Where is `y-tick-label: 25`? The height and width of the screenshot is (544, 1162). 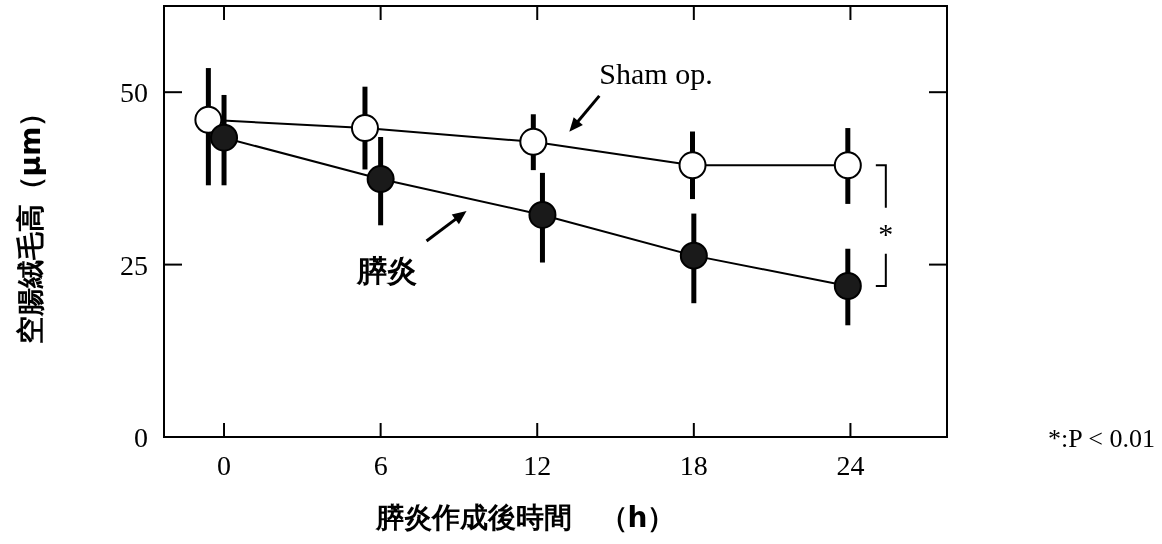 y-tick-label: 25 is located at coordinates (134, 265).